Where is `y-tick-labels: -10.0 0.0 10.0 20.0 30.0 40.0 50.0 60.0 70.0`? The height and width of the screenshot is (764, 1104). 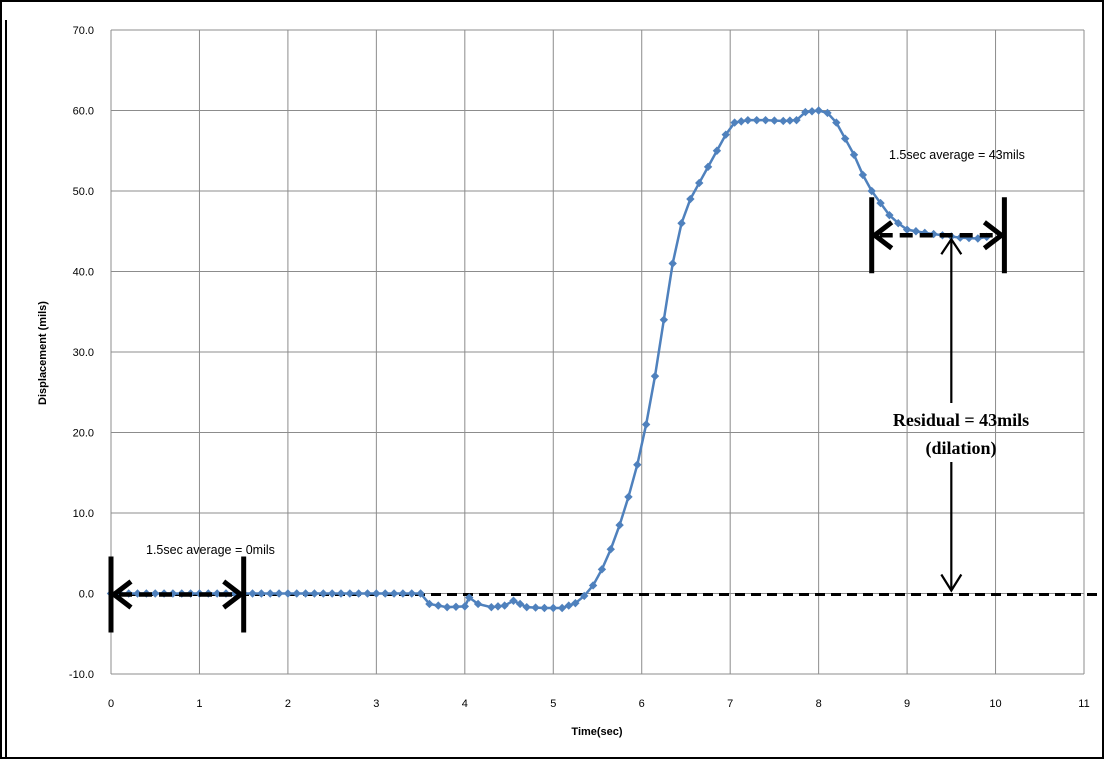
y-tick-labels: -10.0 0.0 10.0 20.0 30.0 40.0 50.0 60.0 70.0 is located at coordinates (81, 353).